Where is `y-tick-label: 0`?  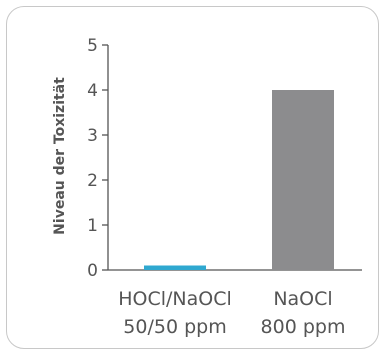 y-tick-label: 0 is located at coordinates (92, 271).